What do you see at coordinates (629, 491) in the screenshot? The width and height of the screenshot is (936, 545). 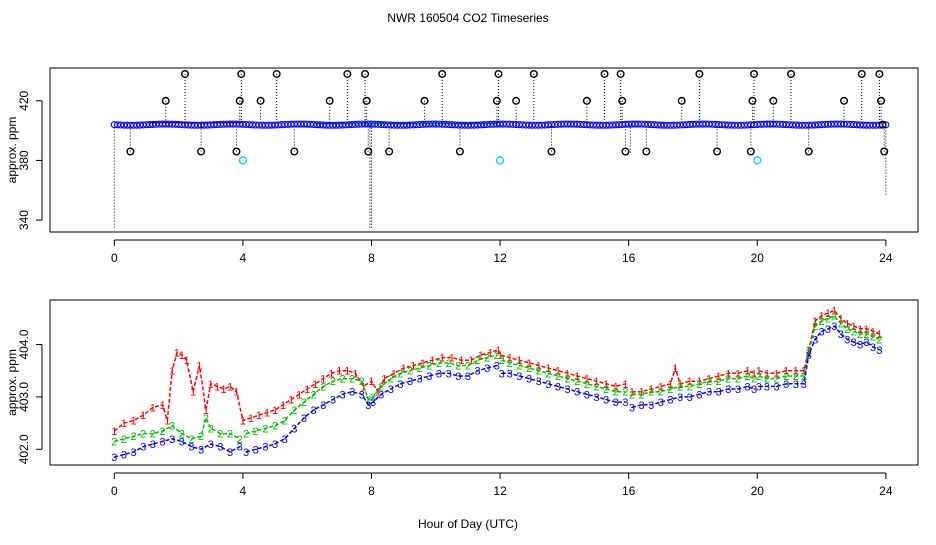 I see `bottom-x-tick-label: 16` at bounding box center [629, 491].